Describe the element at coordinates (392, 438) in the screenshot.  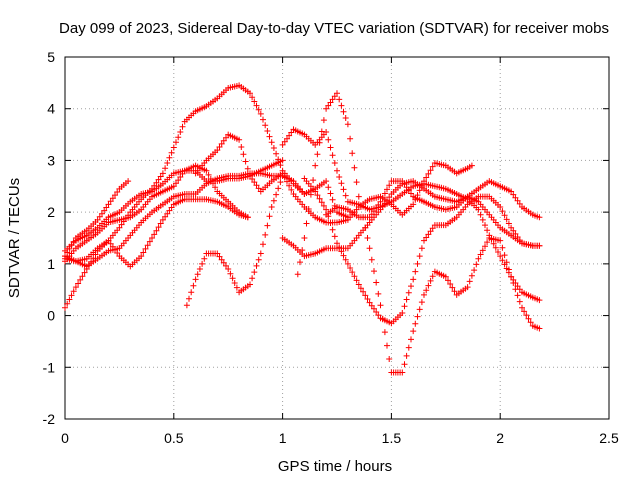
I see `x-tick-label: 1.5` at that location.